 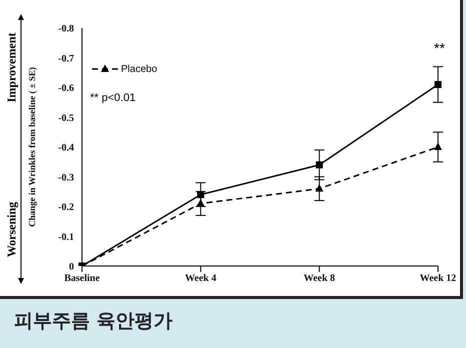 I want to click on y-tick-label: -0.1, so click(x=66, y=237).